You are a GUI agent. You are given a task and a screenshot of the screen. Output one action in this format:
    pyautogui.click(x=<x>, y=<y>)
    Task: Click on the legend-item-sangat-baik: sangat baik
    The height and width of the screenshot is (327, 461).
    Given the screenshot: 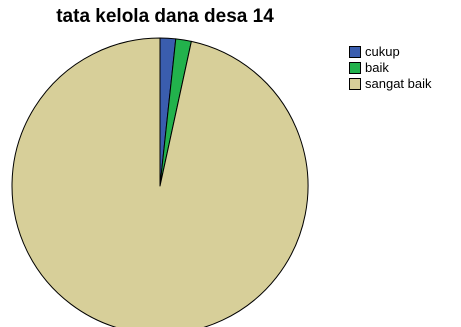 What is the action you would take?
    pyautogui.click(x=390, y=84)
    